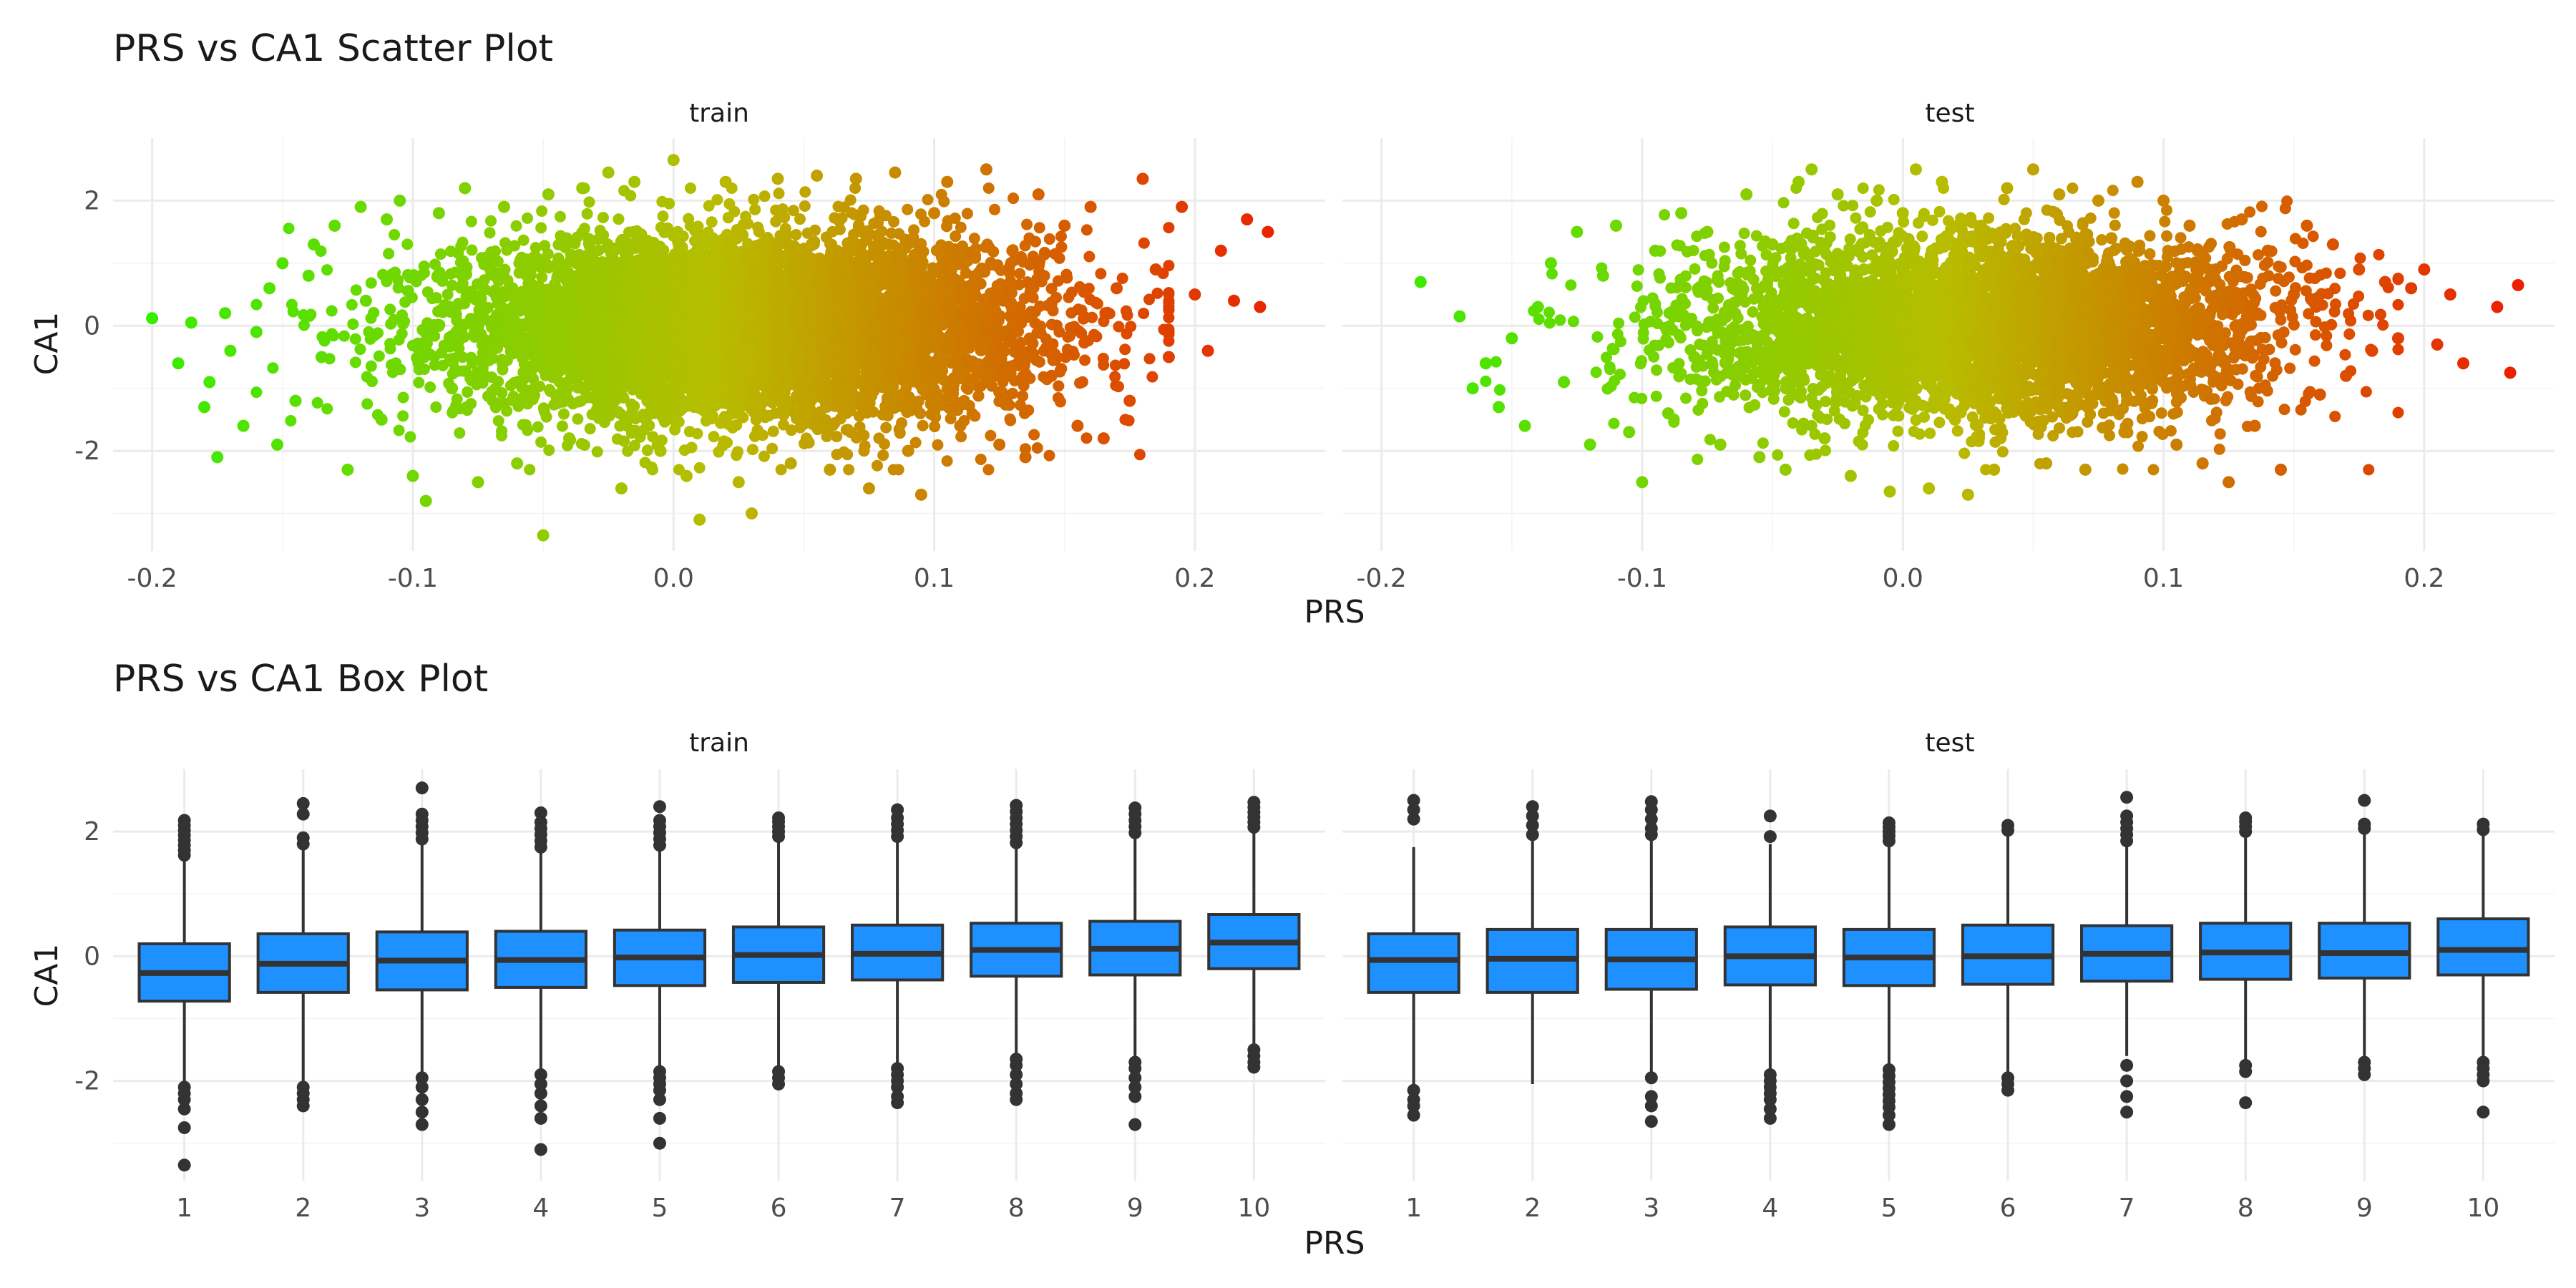 The image size is (2576, 1288). What do you see at coordinates (2163, 578) in the screenshot?
I see `x-tick-label: 0.1` at bounding box center [2163, 578].